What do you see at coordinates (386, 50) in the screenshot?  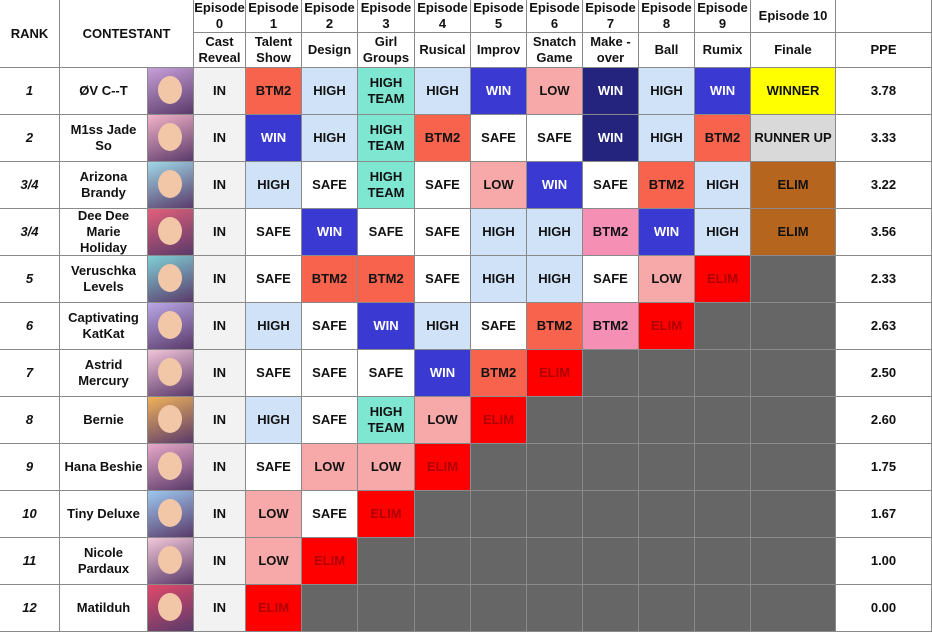 I see `theme-header: Girl Groups` at bounding box center [386, 50].